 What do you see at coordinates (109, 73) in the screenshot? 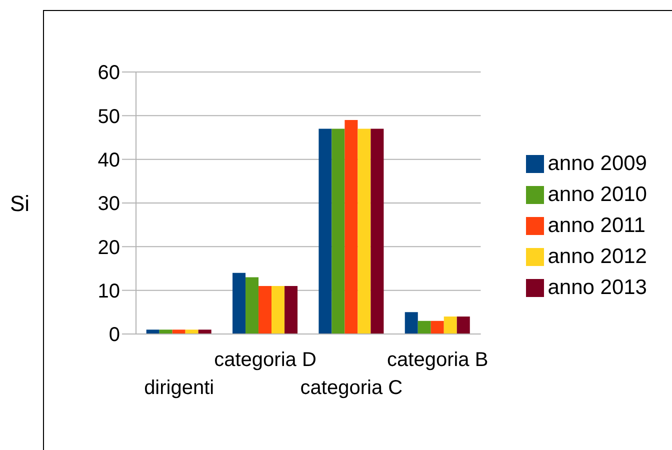
I see `y-tick-label: 60` at bounding box center [109, 73].